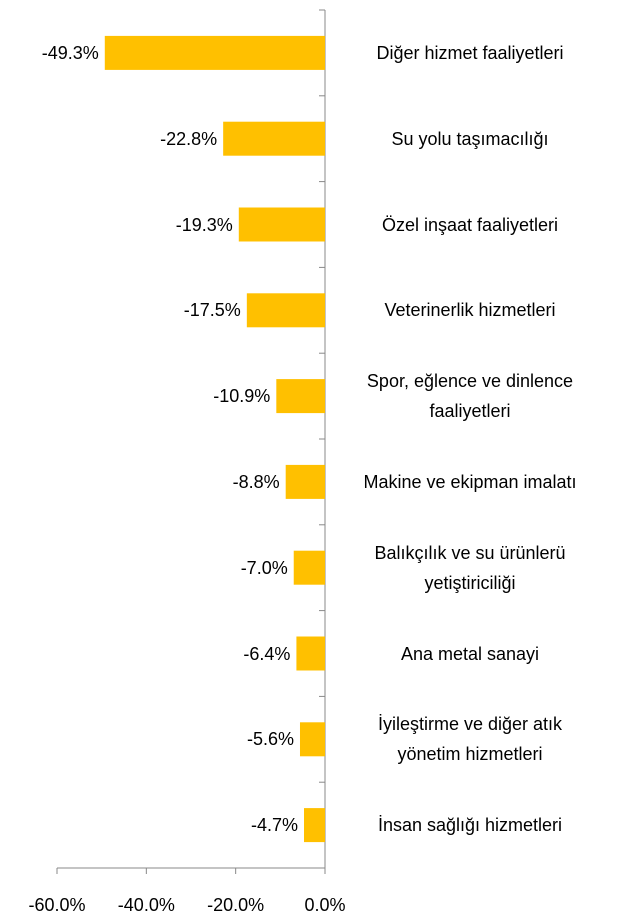  What do you see at coordinates (57, 905) in the screenshot?
I see `x-tick-label: -60.0%` at bounding box center [57, 905].